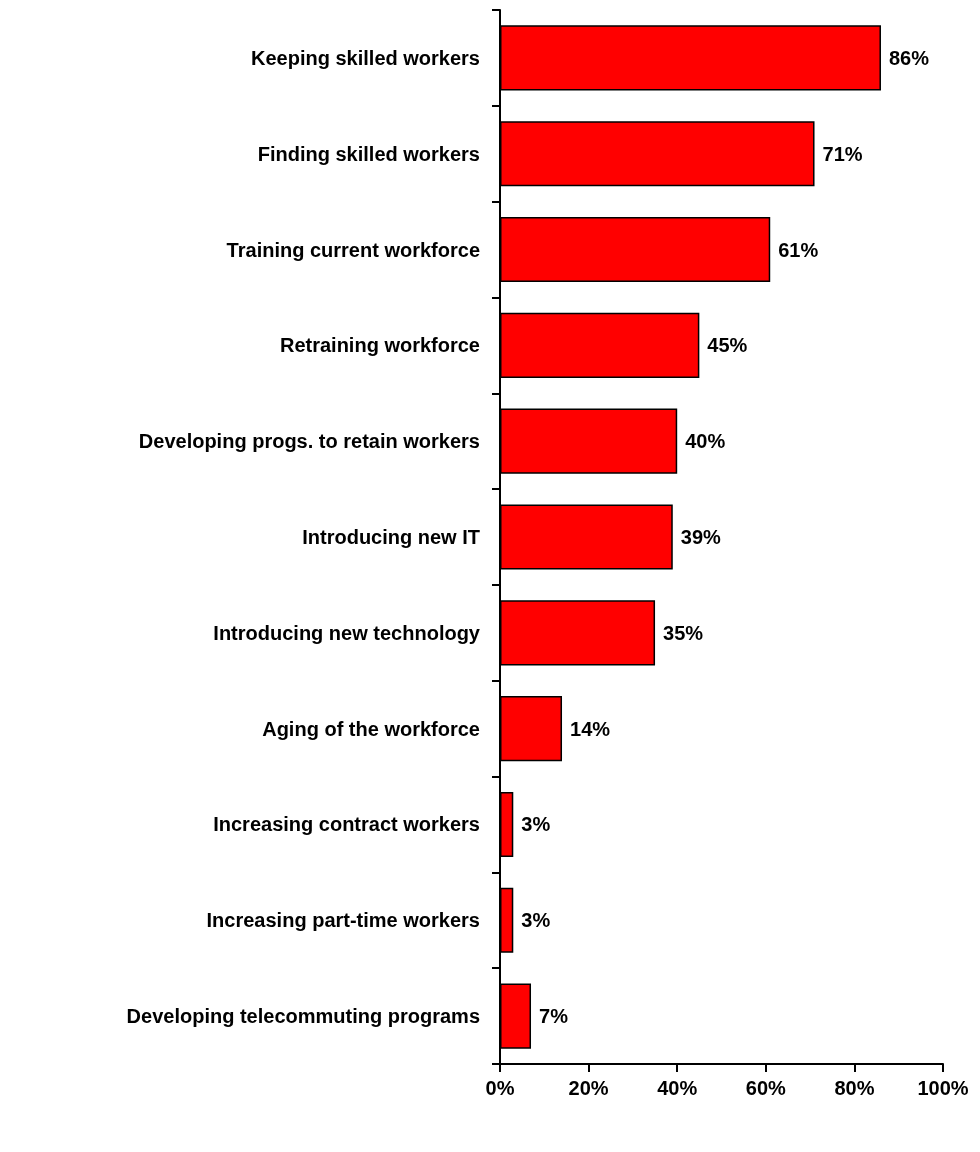 The width and height of the screenshot is (980, 1152). I want to click on y-tick-label: Increasing part-time workers, so click(343, 920).